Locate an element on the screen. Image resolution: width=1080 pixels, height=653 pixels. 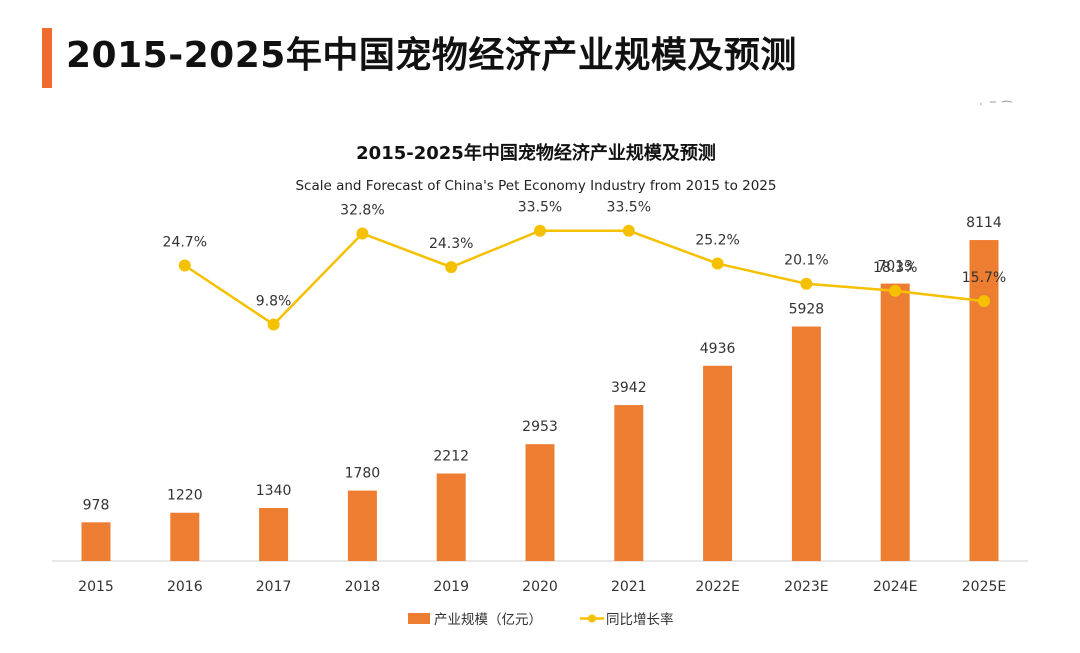
legend: 产业规模（亿元） 同比增长率 is located at coordinates (541, 619).